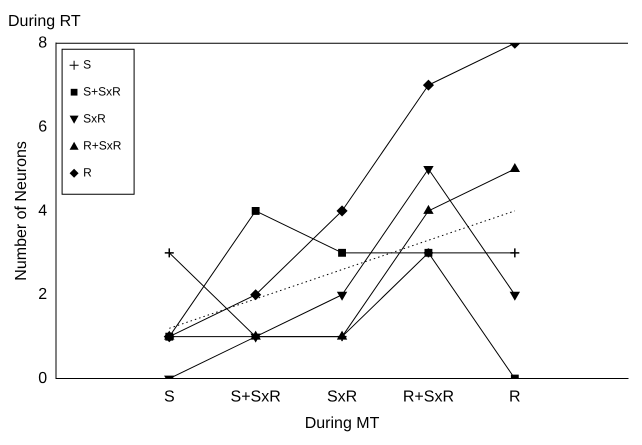 The image size is (642, 445). Describe the element at coordinates (515, 397) in the screenshot. I see `x-tick-label: R` at that location.